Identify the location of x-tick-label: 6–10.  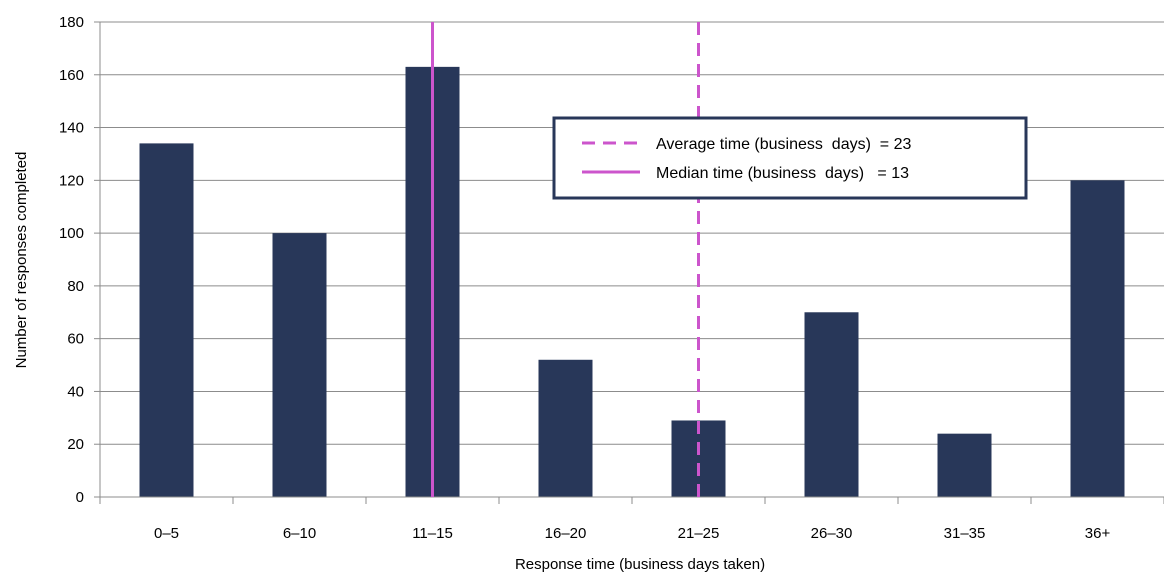
(299, 533).